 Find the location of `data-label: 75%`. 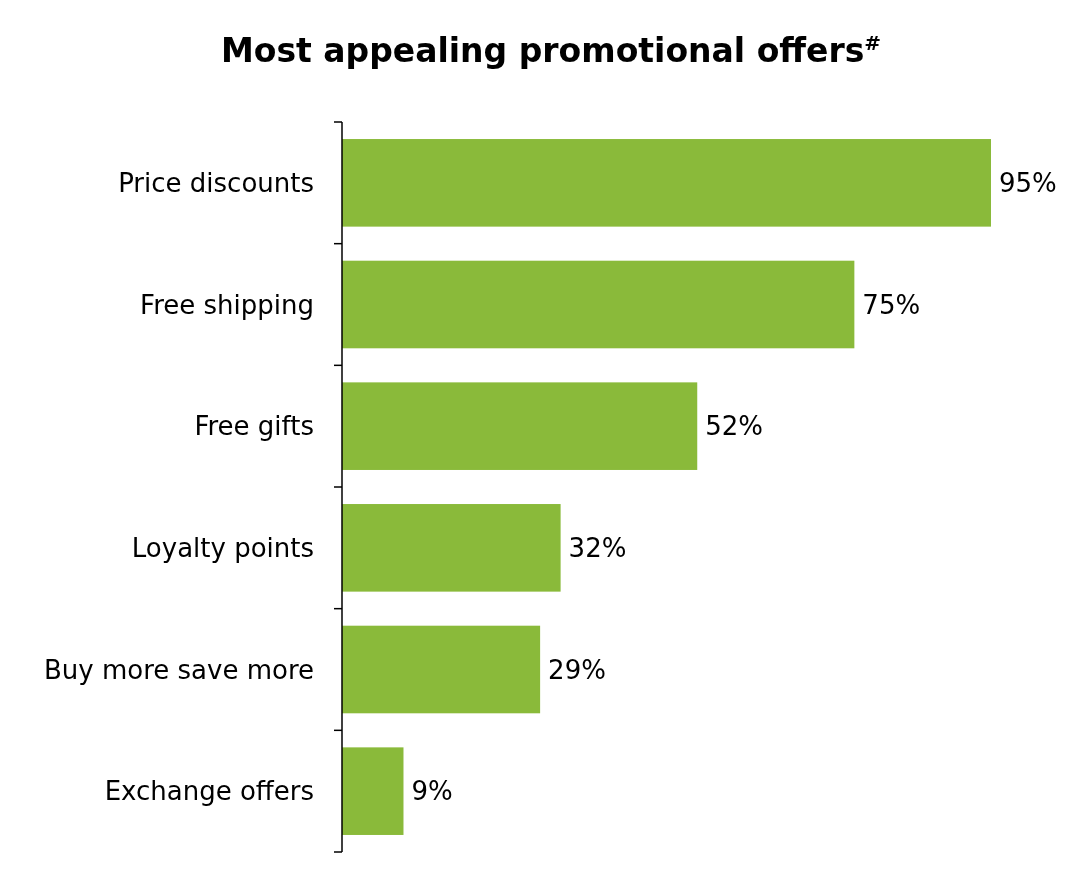

data-label: 75% is located at coordinates (891, 304).